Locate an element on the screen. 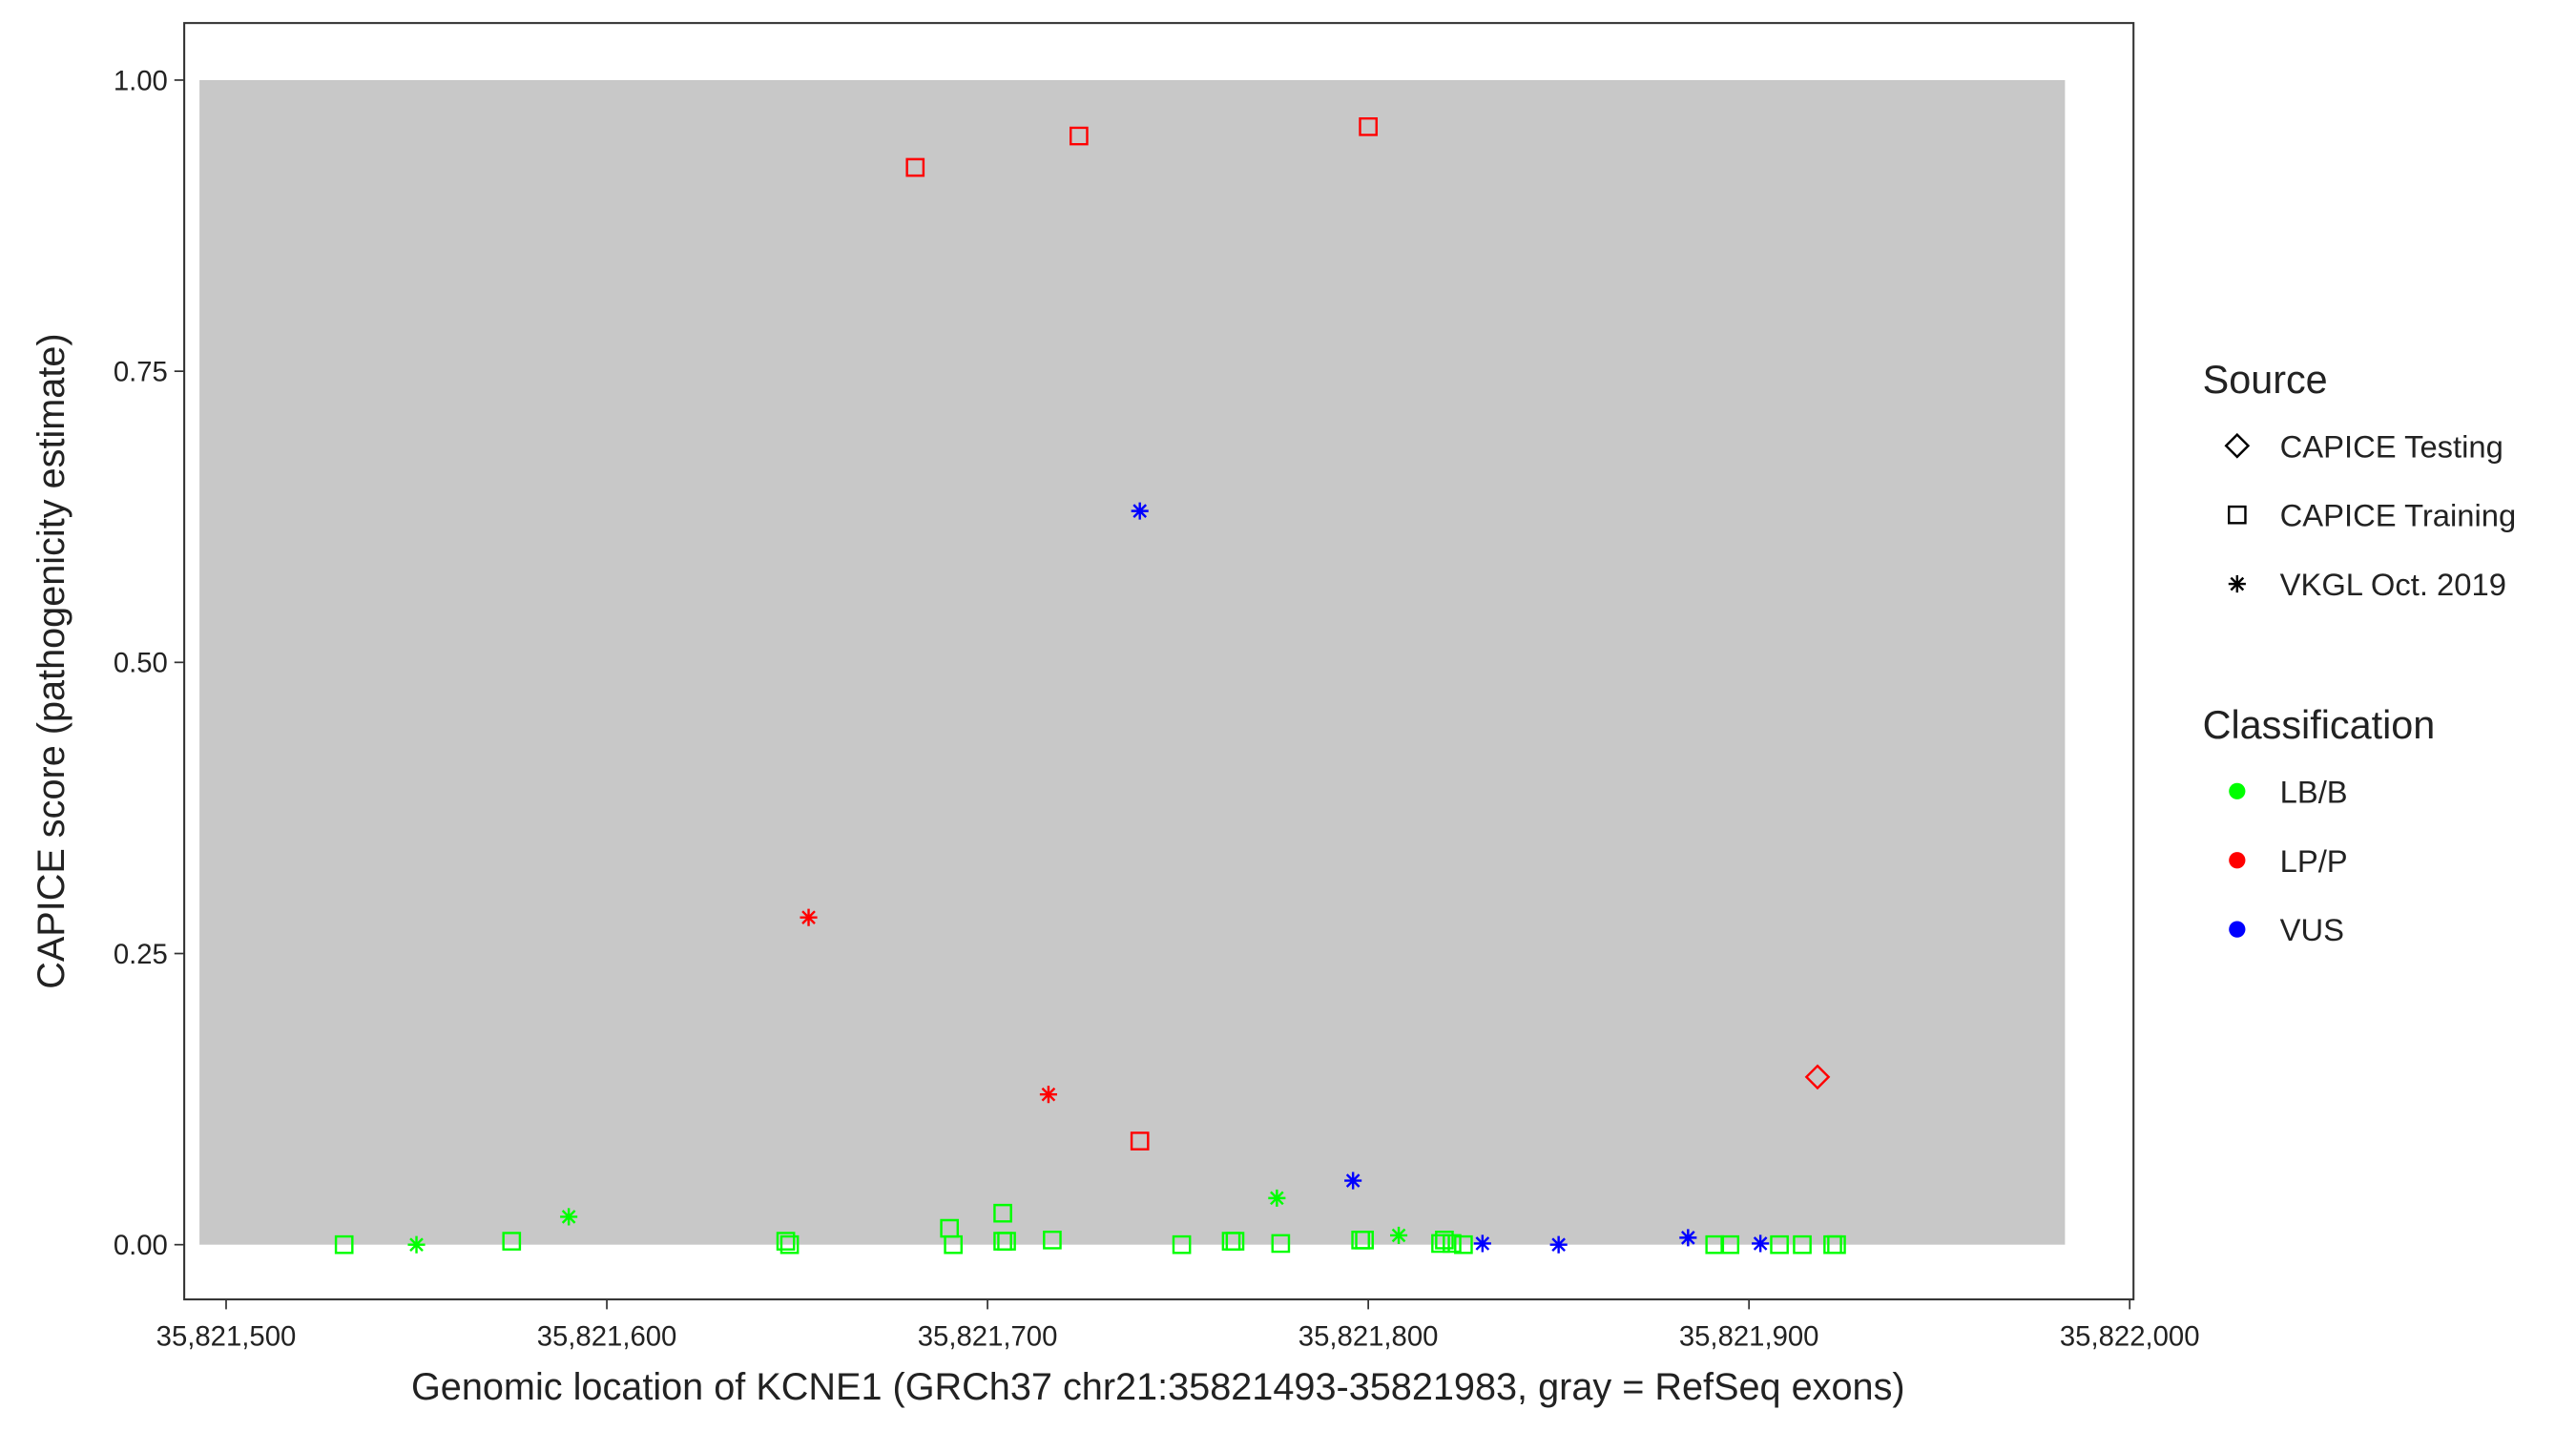  y-tick-label: 0.75 is located at coordinates (141, 371).